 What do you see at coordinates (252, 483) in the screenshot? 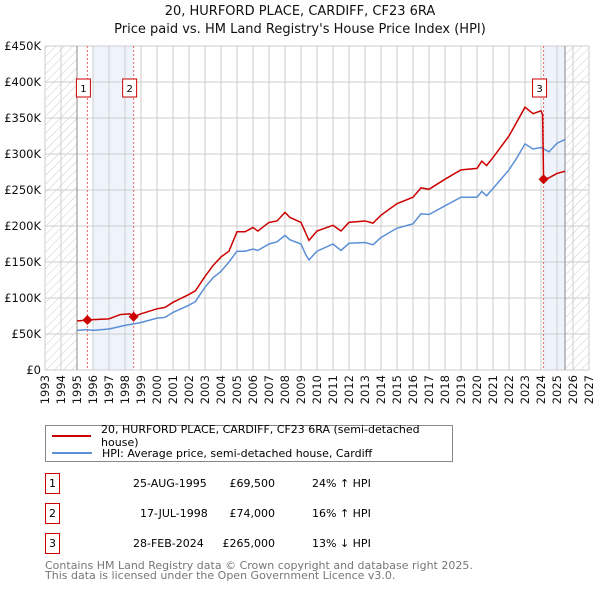
I see `sale-price: £69,500` at bounding box center [252, 483].